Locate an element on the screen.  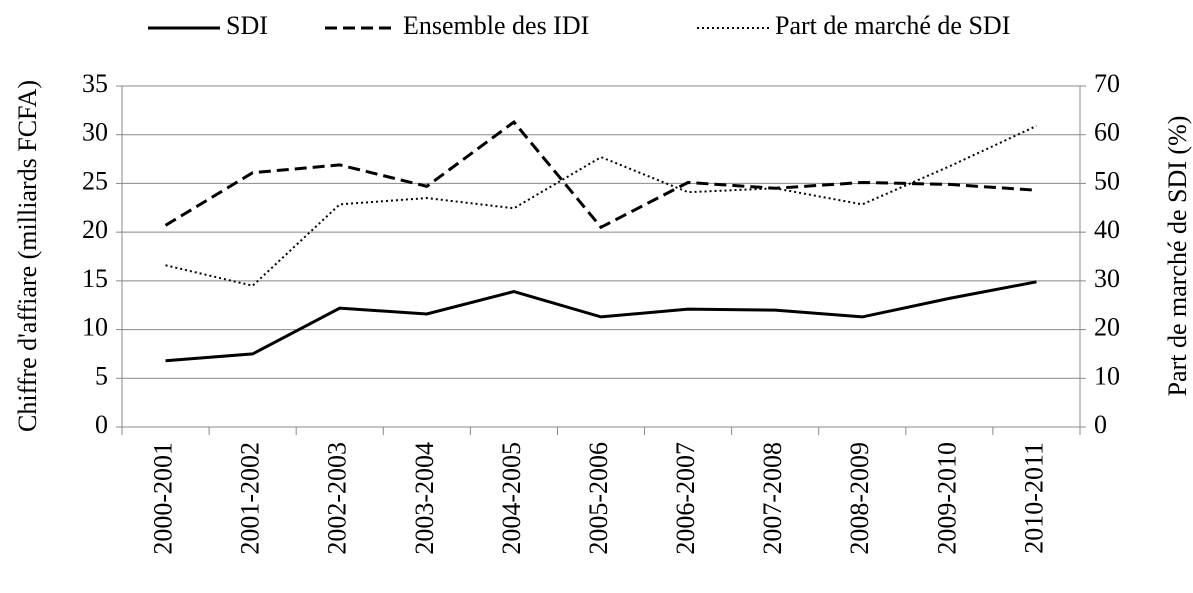
y-tick-label: 25 is located at coordinates (95, 180).